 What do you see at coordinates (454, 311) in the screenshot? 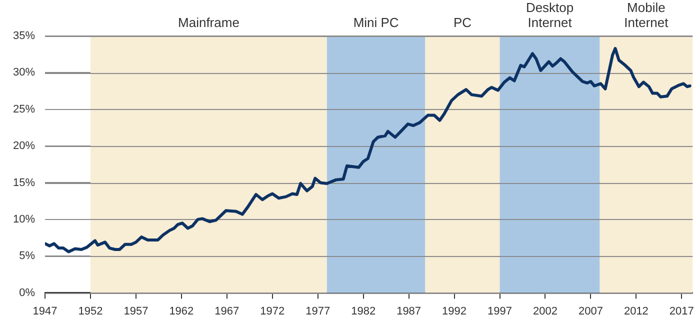
I see `x-tick-label: 1992` at bounding box center [454, 311].